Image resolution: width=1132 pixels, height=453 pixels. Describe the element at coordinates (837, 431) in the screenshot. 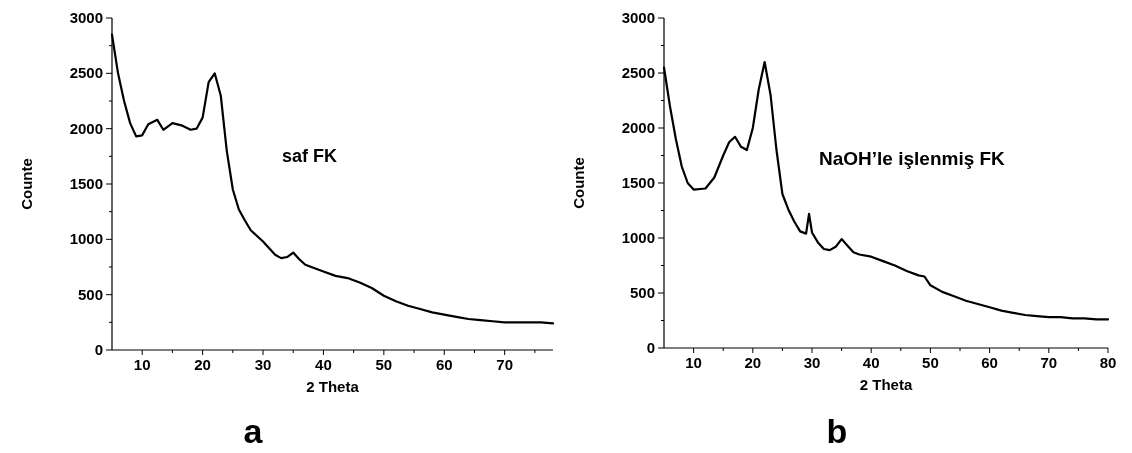

I see `text: b` at that location.